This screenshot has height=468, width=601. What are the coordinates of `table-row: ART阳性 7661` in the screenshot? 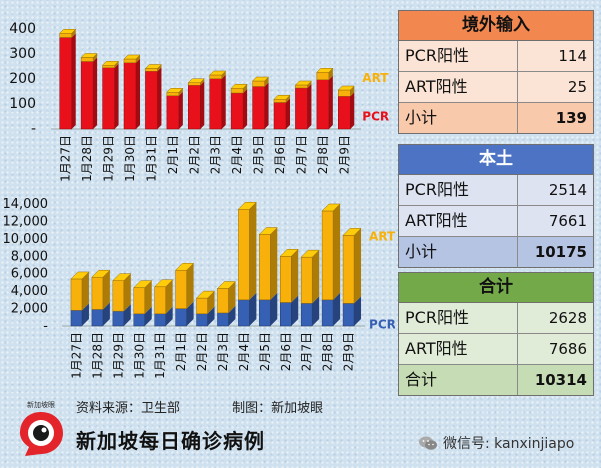 It's located at (496, 221).